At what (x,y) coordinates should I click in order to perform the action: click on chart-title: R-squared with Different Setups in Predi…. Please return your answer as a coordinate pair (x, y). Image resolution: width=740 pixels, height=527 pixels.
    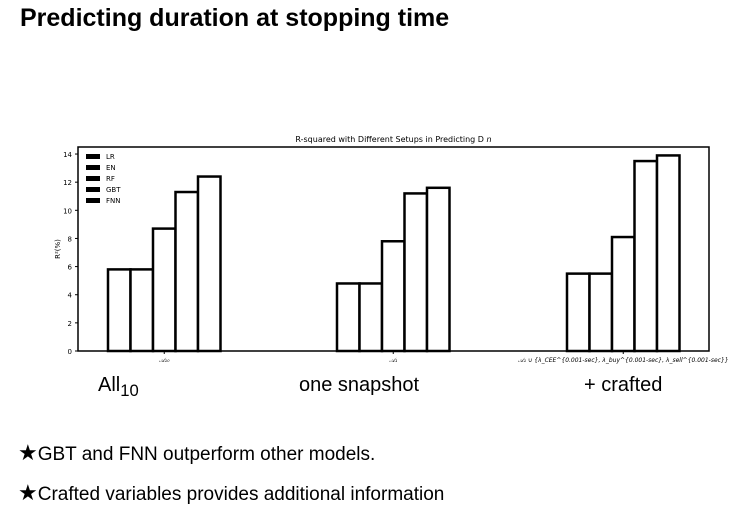
    Looking at the image, I should click on (393, 139).